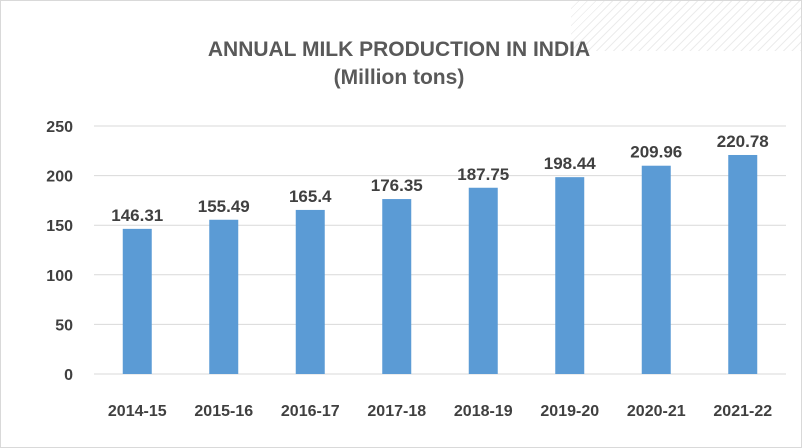 The image size is (802, 448). What do you see at coordinates (483, 174) in the screenshot?
I see `data-label: 187.75` at bounding box center [483, 174].